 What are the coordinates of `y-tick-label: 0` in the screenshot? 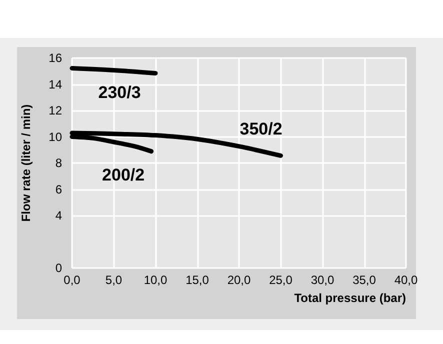 It's located at (58, 268).